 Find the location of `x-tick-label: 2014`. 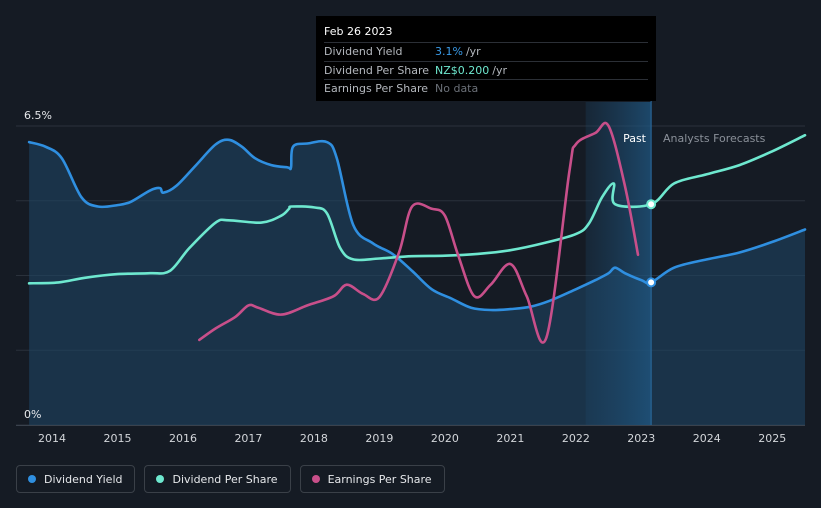

x-tick-label: 2014 is located at coordinates (52, 438).